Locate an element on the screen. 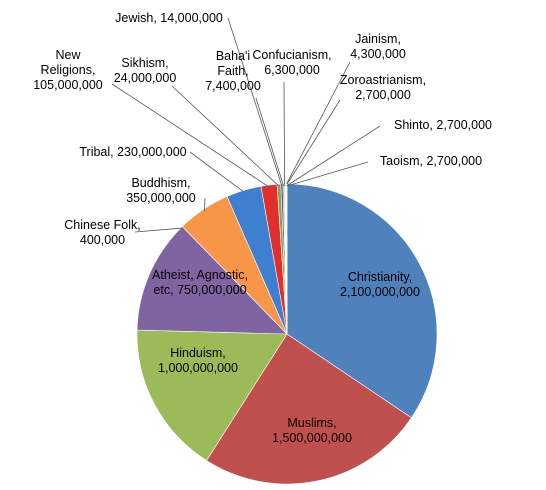 Image resolution: width=546 pixels, height=490 pixels. data-label: Muslims, 1,500,000,000 is located at coordinates (312, 431).